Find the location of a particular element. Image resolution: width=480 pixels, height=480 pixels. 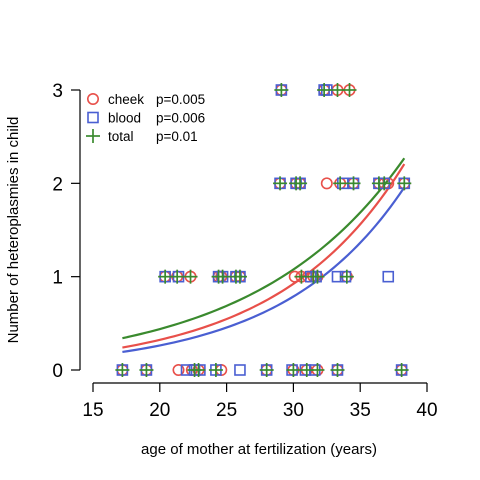

x-tick-label: 30 is located at coordinates (293, 410).